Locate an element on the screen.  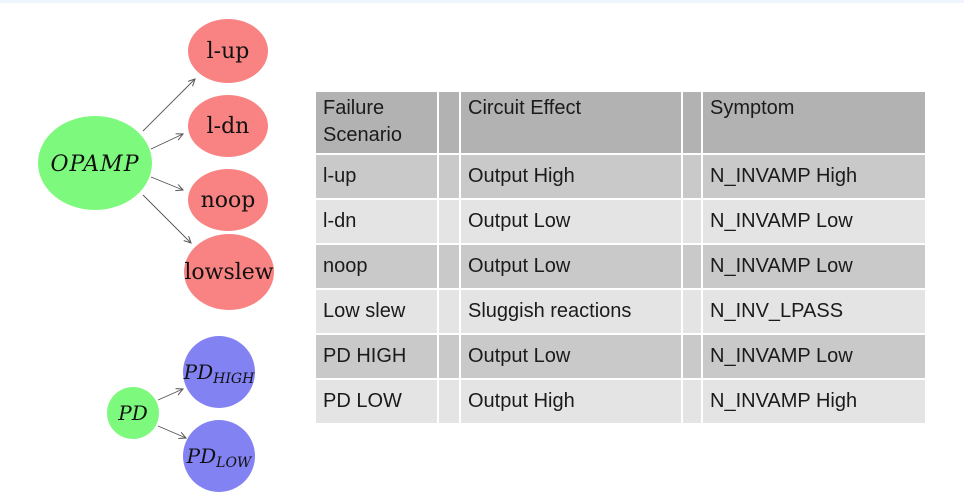
cell-failure-scenario: l-dn is located at coordinates (376, 221).